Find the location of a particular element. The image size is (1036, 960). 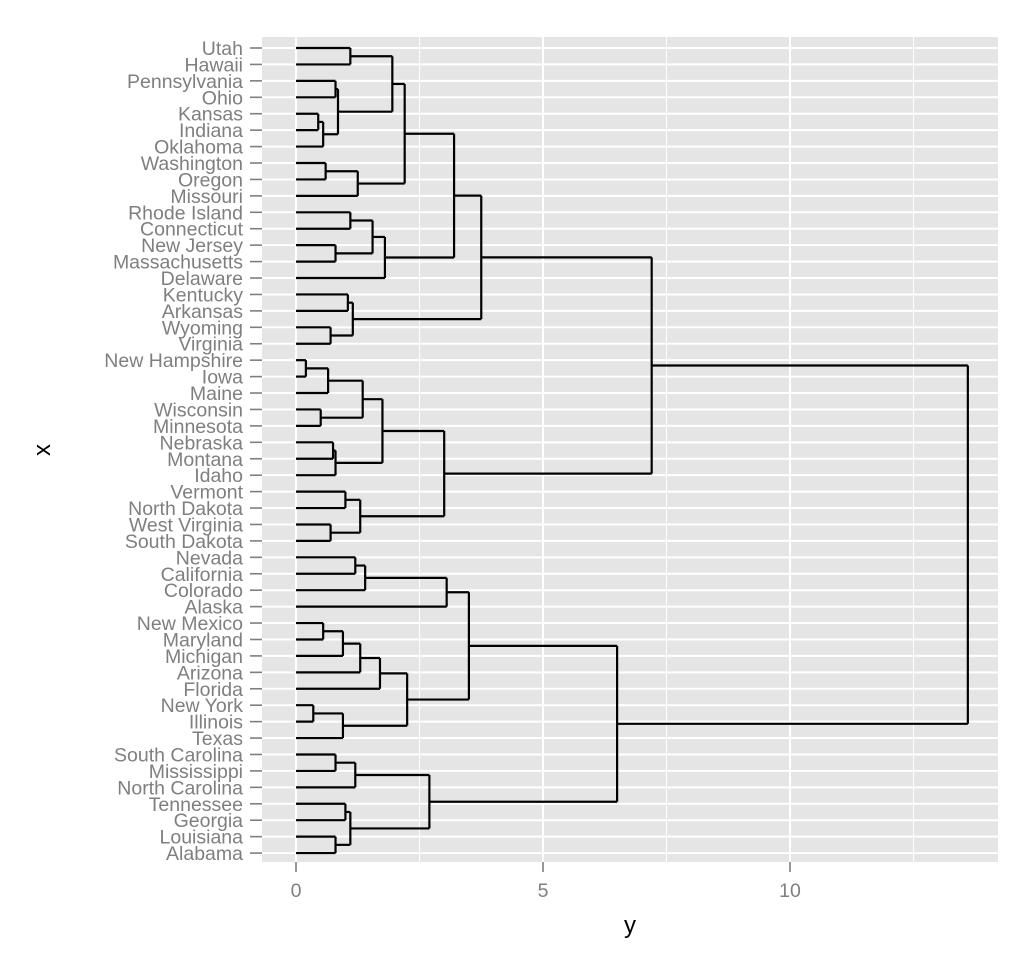

row-label: Washington is located at coordinates (192, 164).